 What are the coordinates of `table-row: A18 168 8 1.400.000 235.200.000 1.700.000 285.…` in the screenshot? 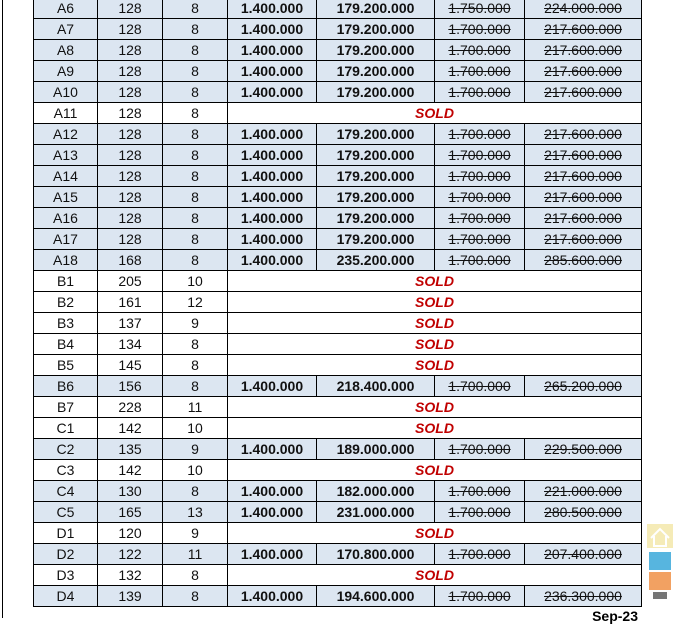 It's located at (337, 260).